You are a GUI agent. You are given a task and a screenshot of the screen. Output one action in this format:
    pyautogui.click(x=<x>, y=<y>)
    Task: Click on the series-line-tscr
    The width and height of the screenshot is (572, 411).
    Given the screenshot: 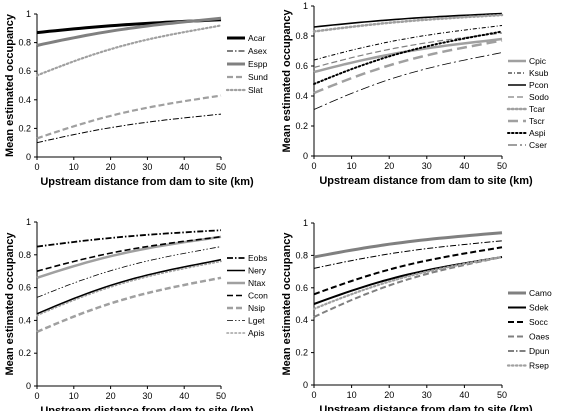 What is the action you would take?
    pyautogui.click(x=408, y=67)
    